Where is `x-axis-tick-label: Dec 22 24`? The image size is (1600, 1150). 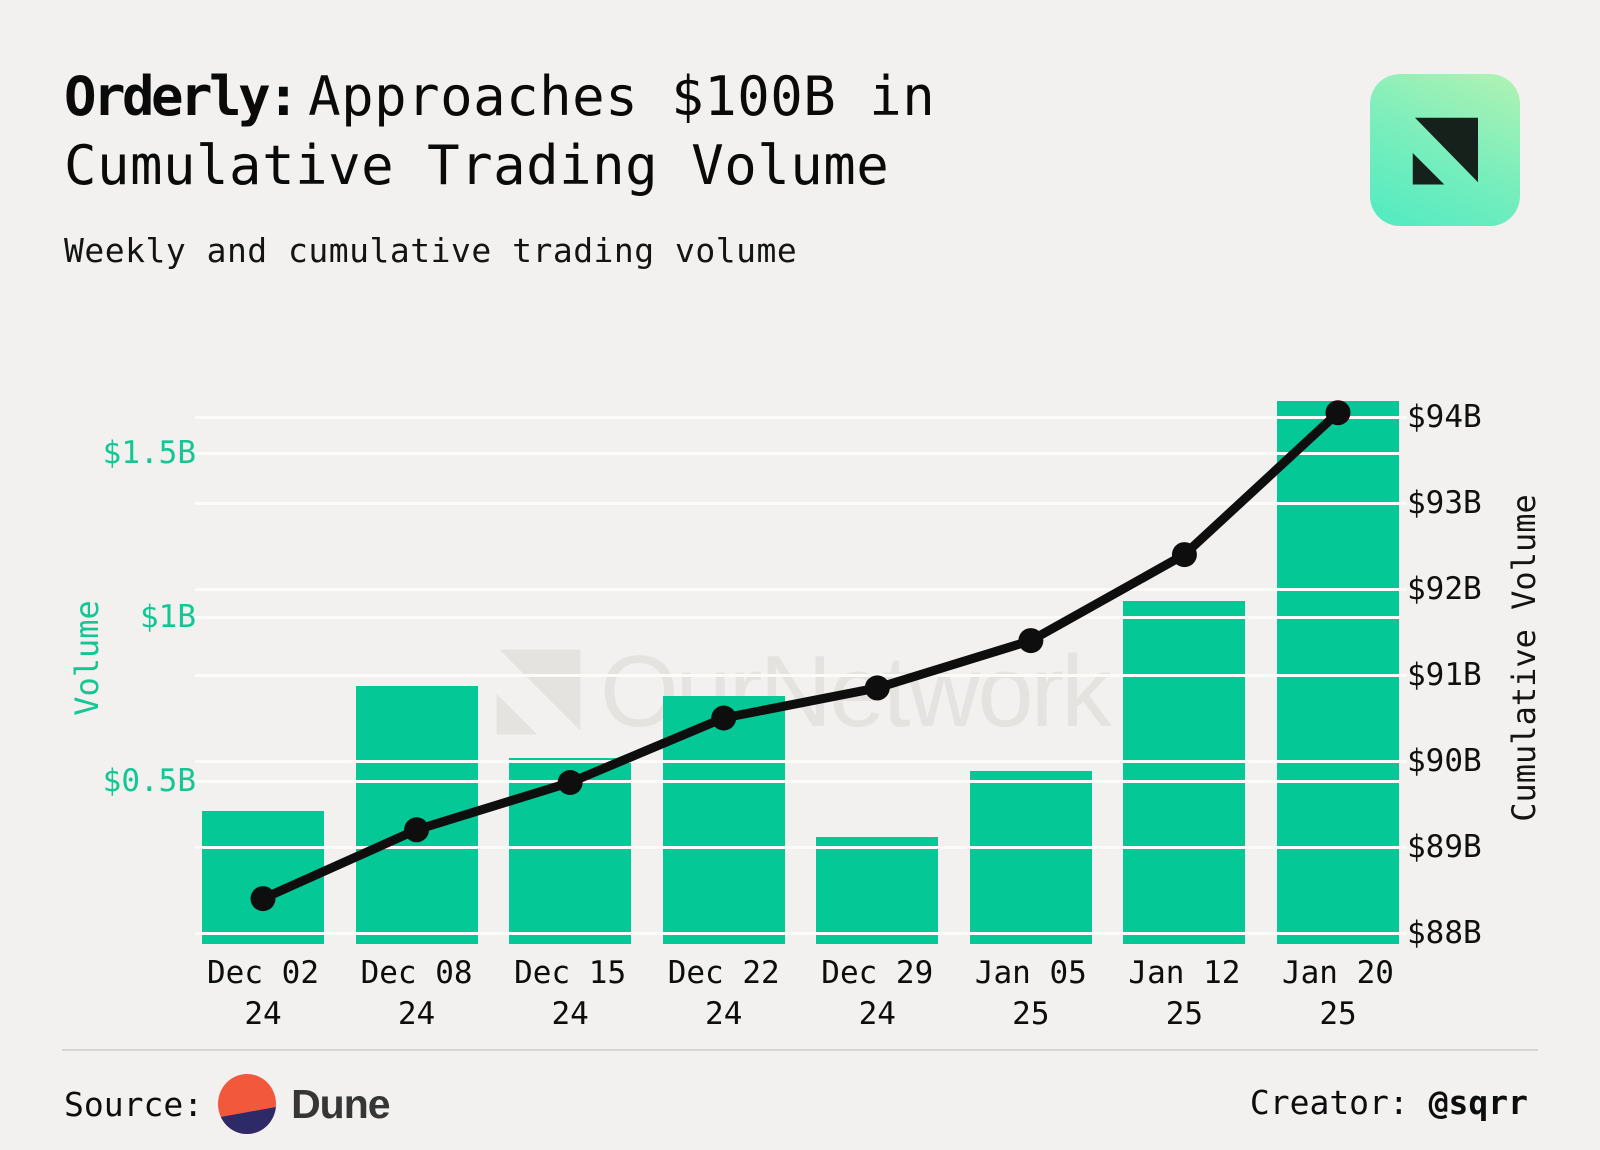
x-axis-tick-label: Dec 22 24 is located at coordinates (723, 993).